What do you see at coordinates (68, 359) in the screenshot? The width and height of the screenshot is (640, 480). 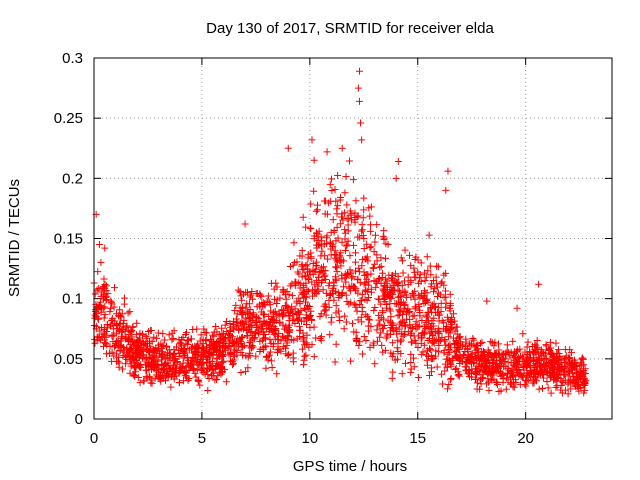 I see `y-tick-label: 0.05` at bounding box center [68, 359].